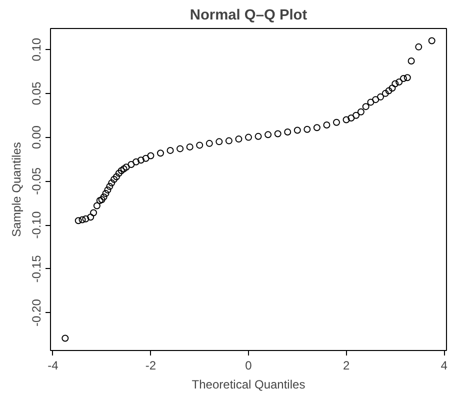 Image resolution: width=474 pixels, height=398 pixels. I want to click on x-tick-label: 0, so click(248, 365).